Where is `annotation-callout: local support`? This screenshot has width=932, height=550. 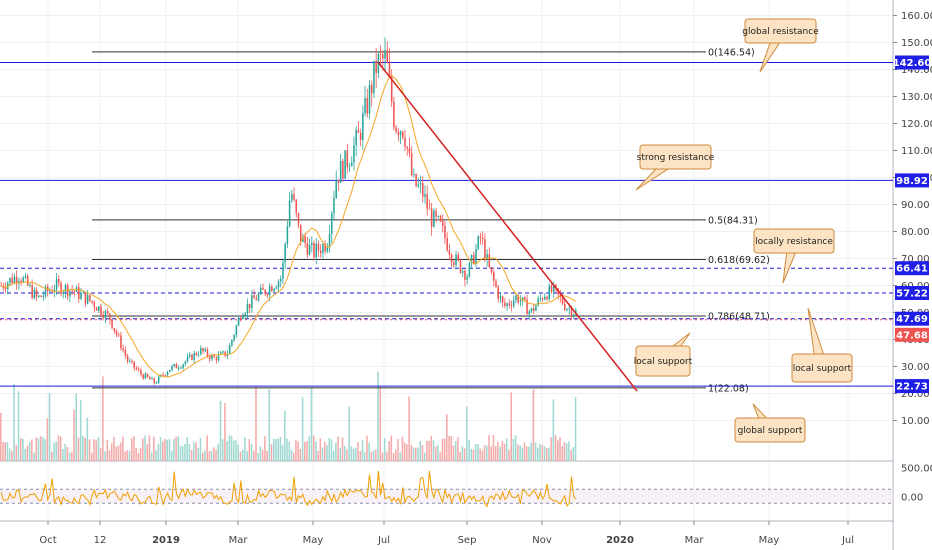
annotation-callout: local support is located at coordinates (663, 354).